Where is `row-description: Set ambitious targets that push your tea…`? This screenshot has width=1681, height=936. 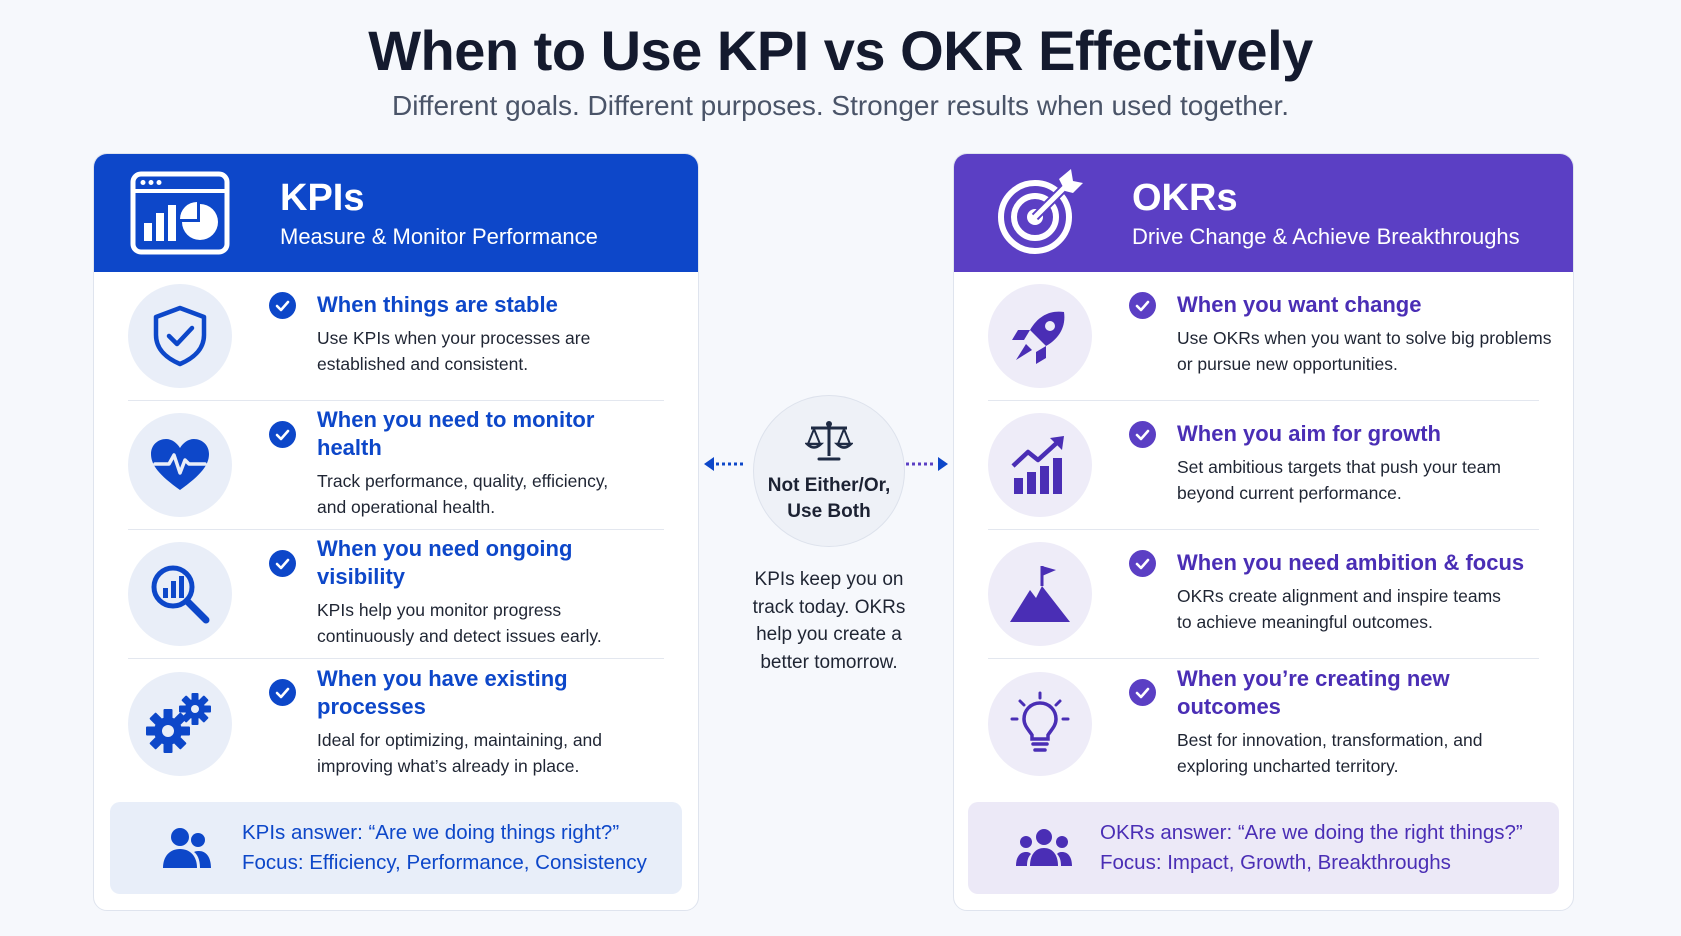 row-description: Set ambitious targets that push your tea… is located at coordinates (1339, 480).